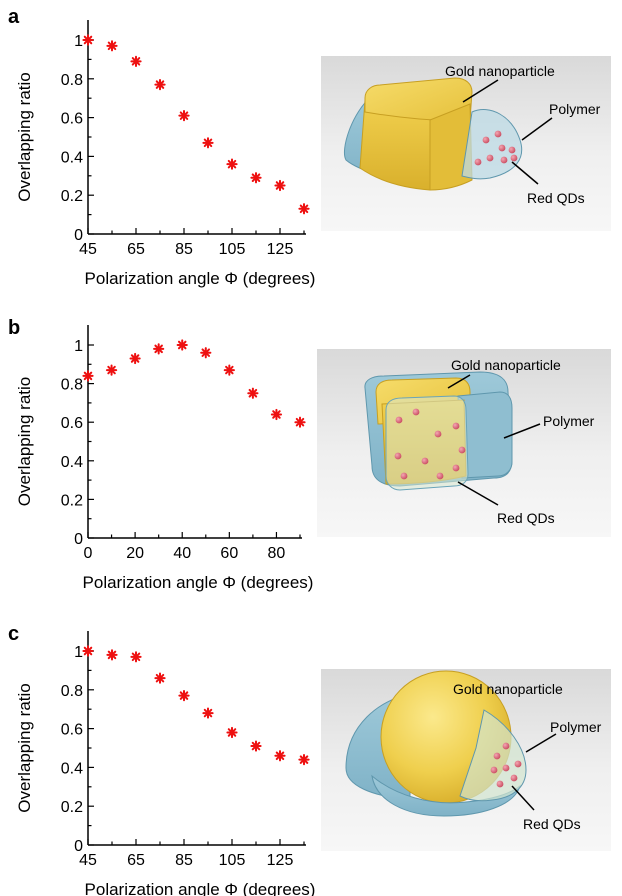  I want to click on panel-b-illustration: Gold nanoparticle Polymer Red QDs, so click(464, 443).